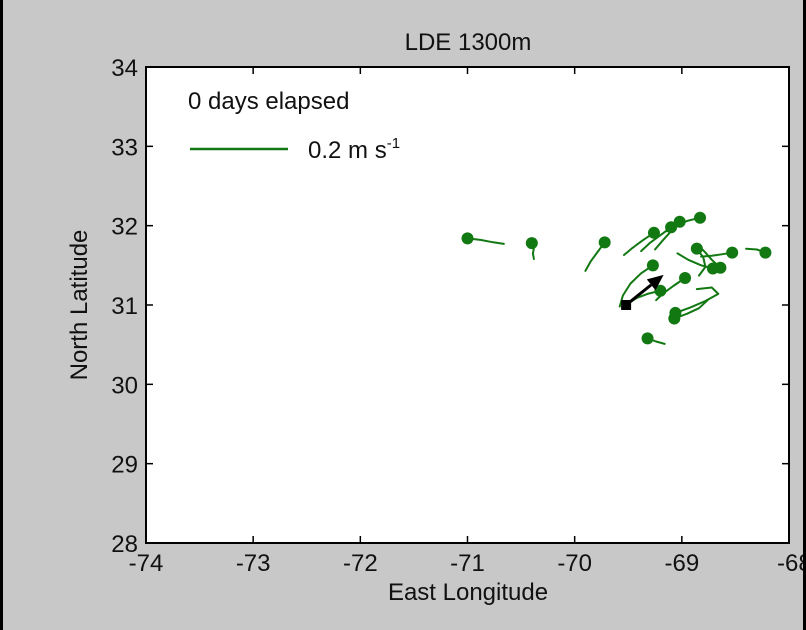 This screenshot has height=630, width=806. Describe the element at coordinates (681, 563) in the screenshot. I see `x-tick-label: -69` at that location.